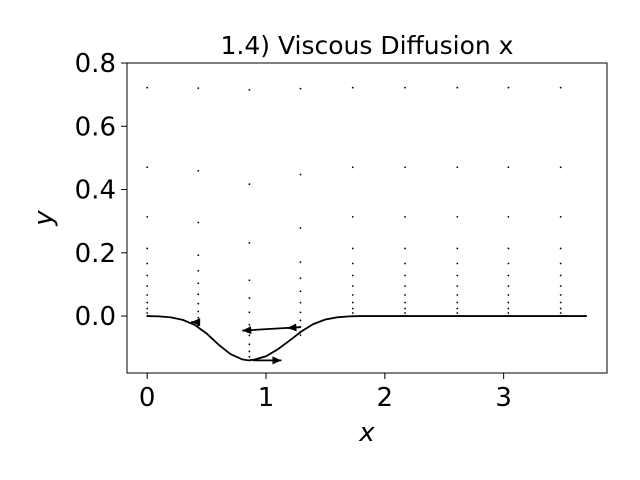 This screenshot has width=640, height=480. I want to click on y-tick-label: 0.0, so click(95, 317).